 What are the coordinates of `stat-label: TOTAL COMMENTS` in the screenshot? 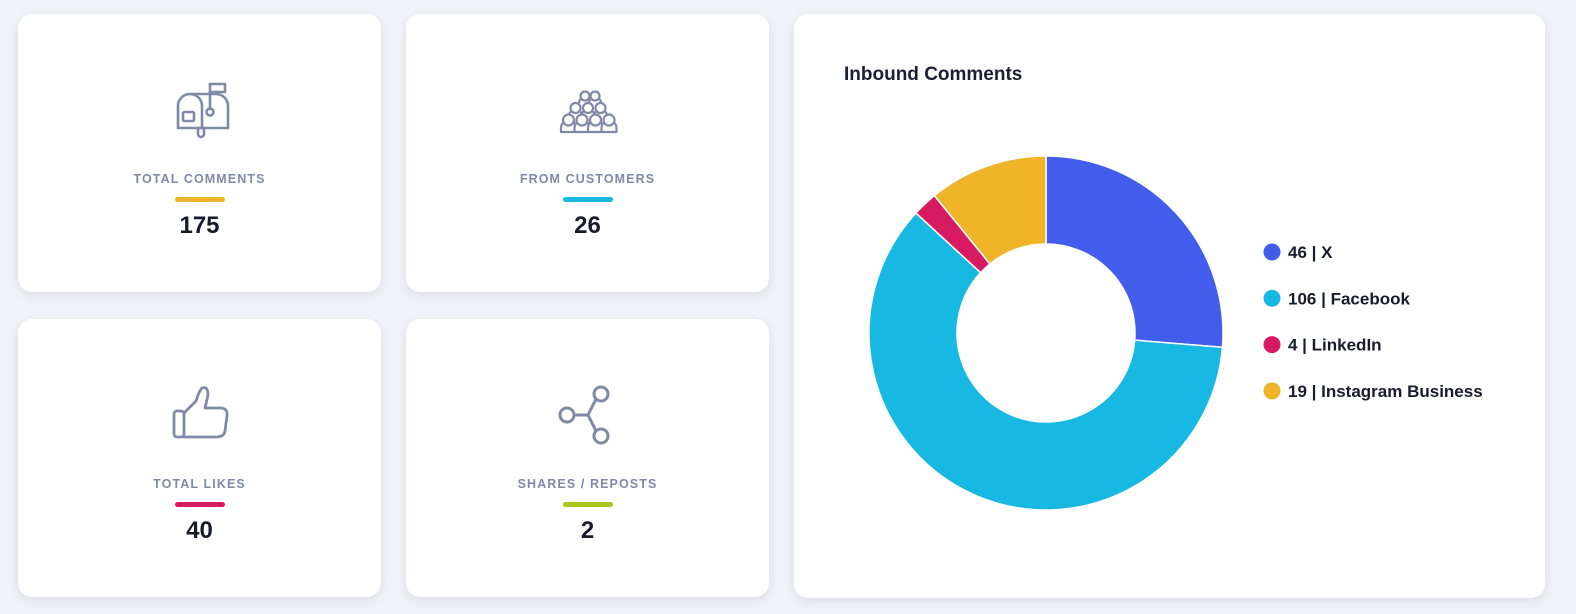 It's located at (199, 179).